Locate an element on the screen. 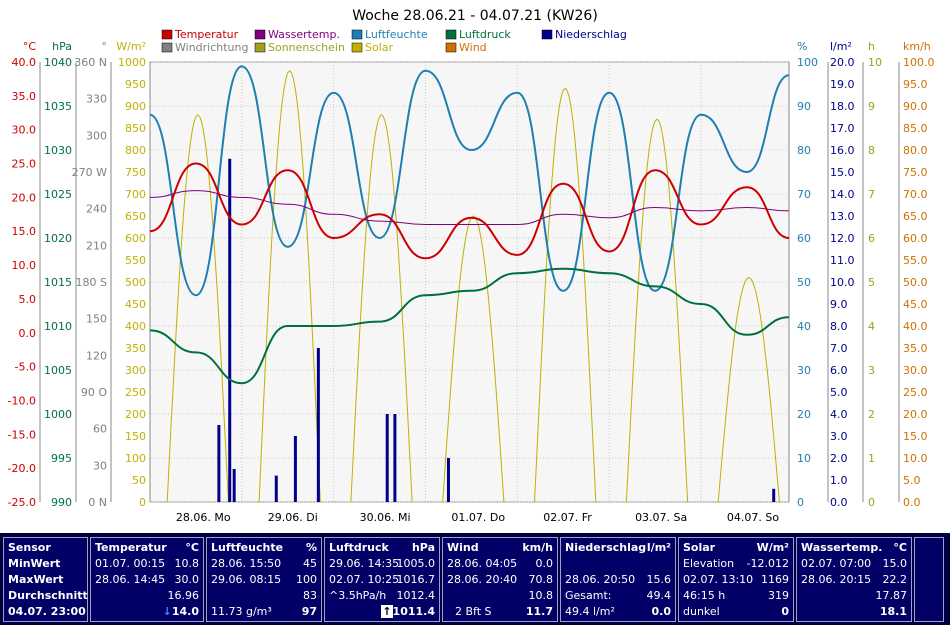  temp-max: 30.0 is located at coordinates (187, 579).